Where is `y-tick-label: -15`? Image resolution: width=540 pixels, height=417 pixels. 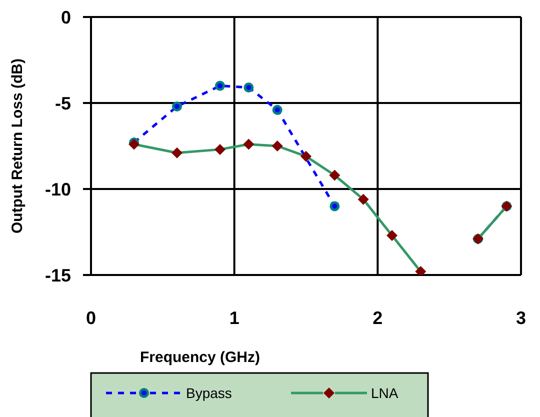
y-tick-label: -15 is located at coordinates (57, 275).